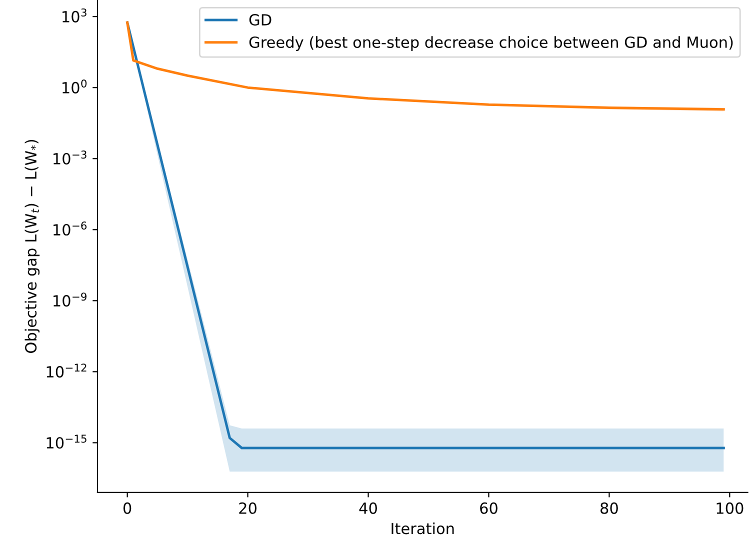  What do you see at coordinates (74, 86) in the screenshot?
I see `y-tick-label: 10$^{0}$` at bounding box center [74, 86].